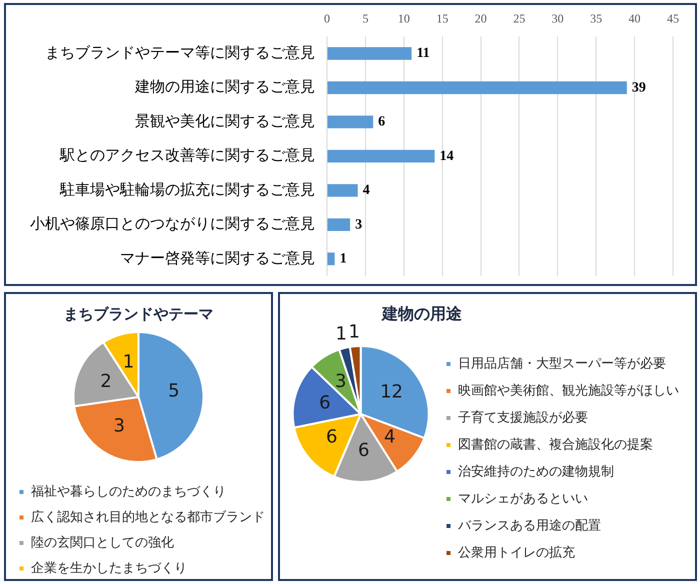  I want to click on y-tick-label: 景観や美化に関するご意見, so click(225, 121).